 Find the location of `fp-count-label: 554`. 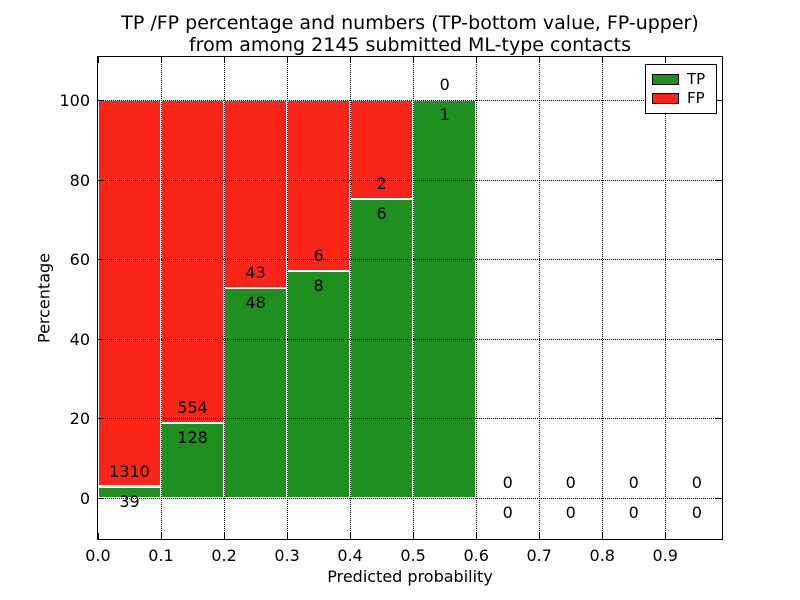

fp-count-label: 554 is located at coordinates (192, 408).